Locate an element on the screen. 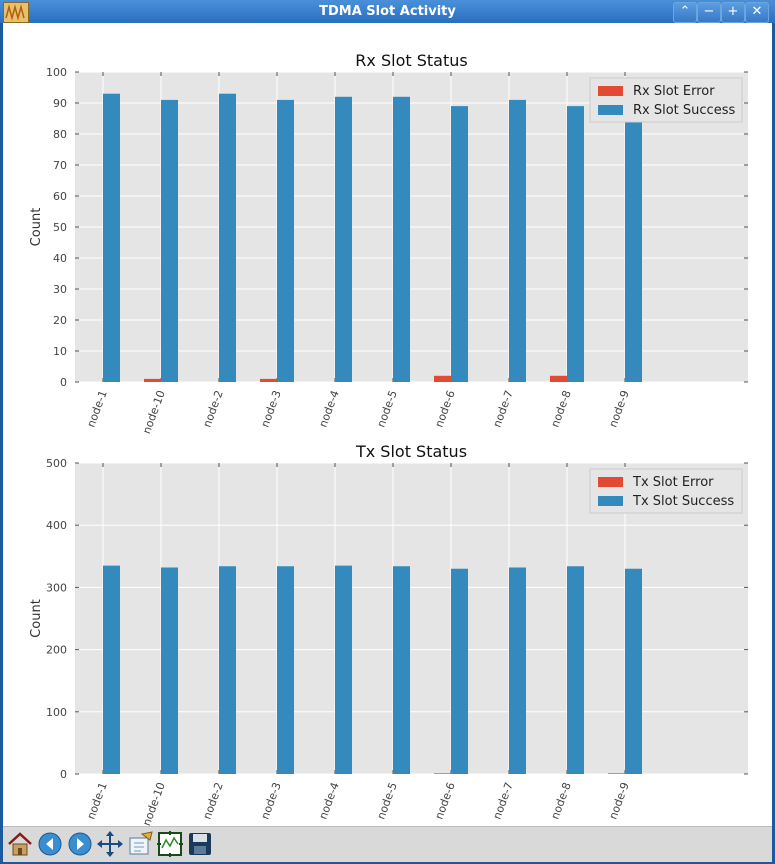 The height and width of the screenshot is (864, 775). forward-button is located at coordinates (80, 844).